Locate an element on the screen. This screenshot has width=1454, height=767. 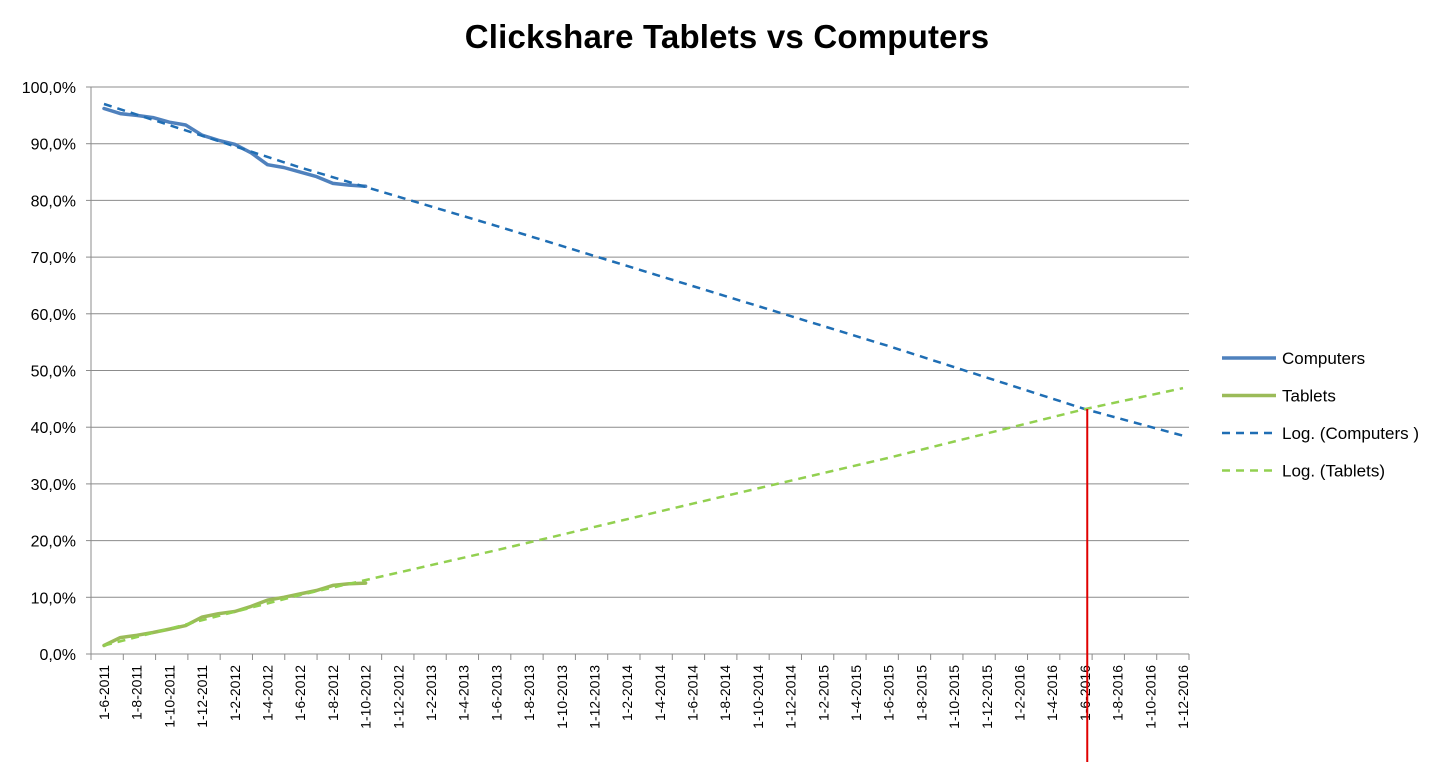
y-tick-label: 70,0% is located at coordinates (53, 258).